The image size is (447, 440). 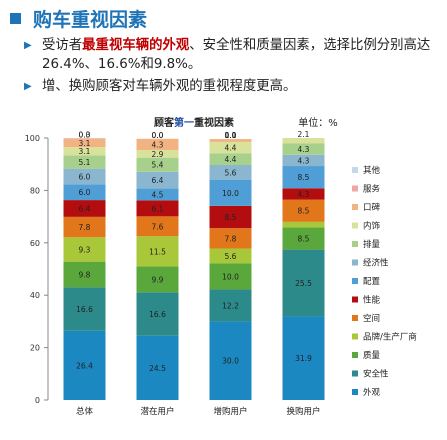 What do you see at coordinates (184, 122) in the screenshot?
I see `chart-title-part: 第一` at bounding box center [184, 122].